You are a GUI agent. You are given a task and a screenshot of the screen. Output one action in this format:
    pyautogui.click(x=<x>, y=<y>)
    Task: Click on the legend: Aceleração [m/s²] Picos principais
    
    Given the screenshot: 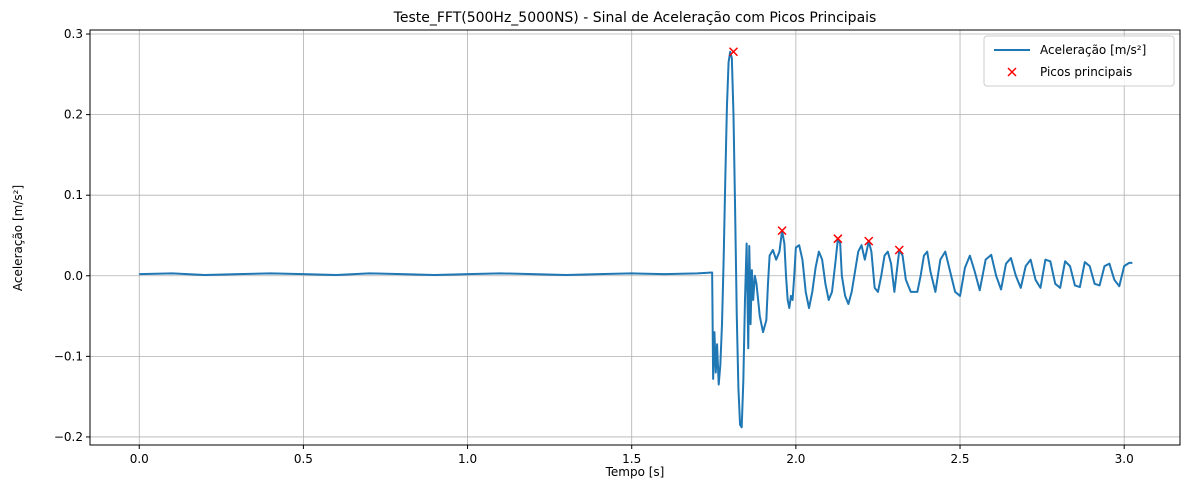 What is the action you would take?
    pyautogui.click(x=1079, y=61)
    